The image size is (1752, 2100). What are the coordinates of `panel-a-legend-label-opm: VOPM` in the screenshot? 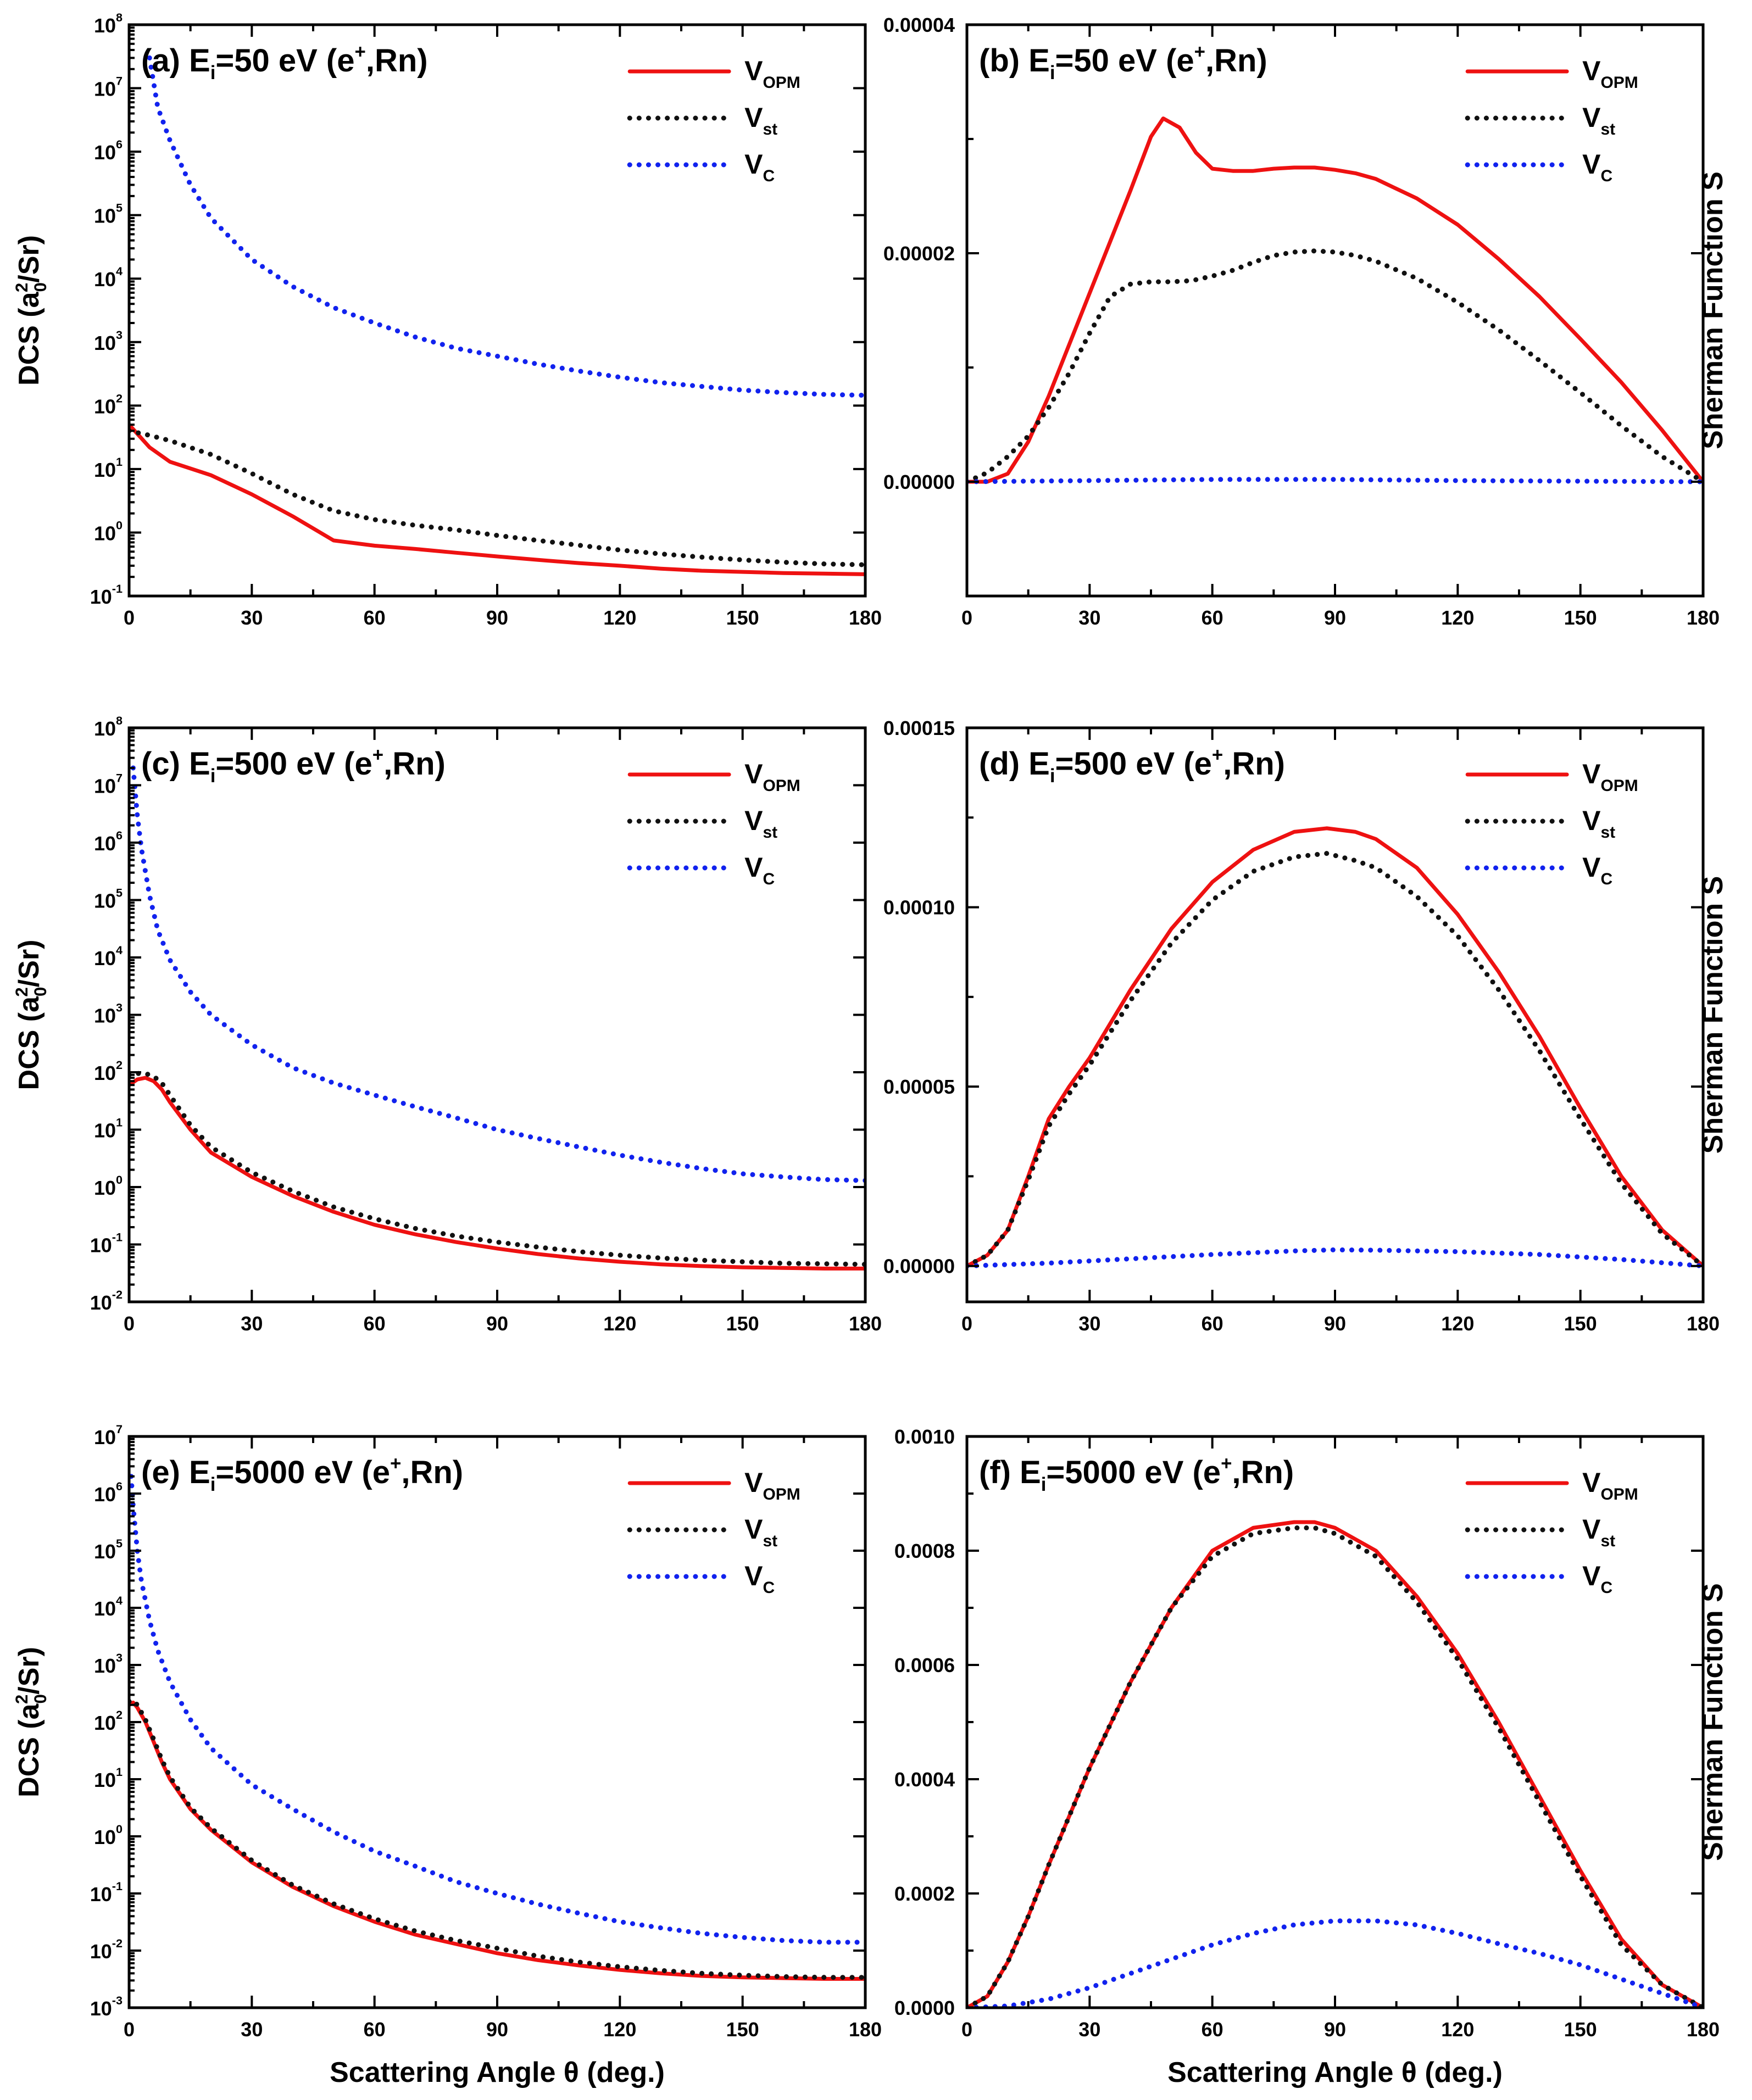 It's located at (772, 73).